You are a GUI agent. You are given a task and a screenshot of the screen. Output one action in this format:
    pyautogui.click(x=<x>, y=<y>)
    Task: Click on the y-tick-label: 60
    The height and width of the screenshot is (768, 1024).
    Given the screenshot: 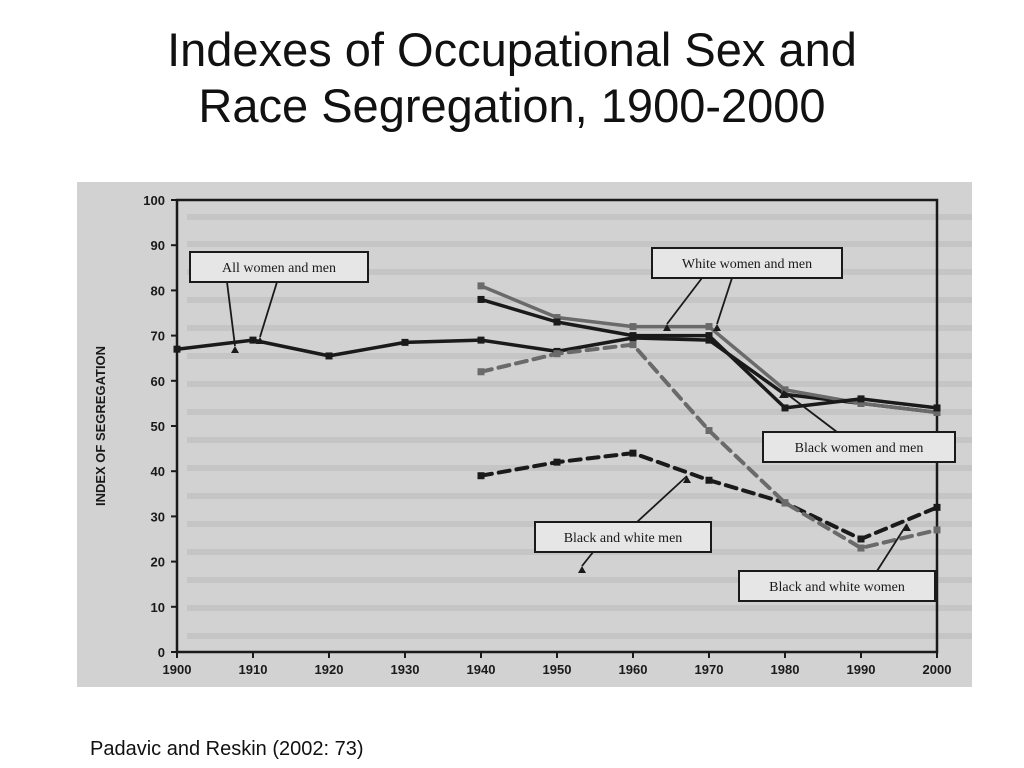 What is the action you would take?
    pyautogui.click(x=158, y=381)
    